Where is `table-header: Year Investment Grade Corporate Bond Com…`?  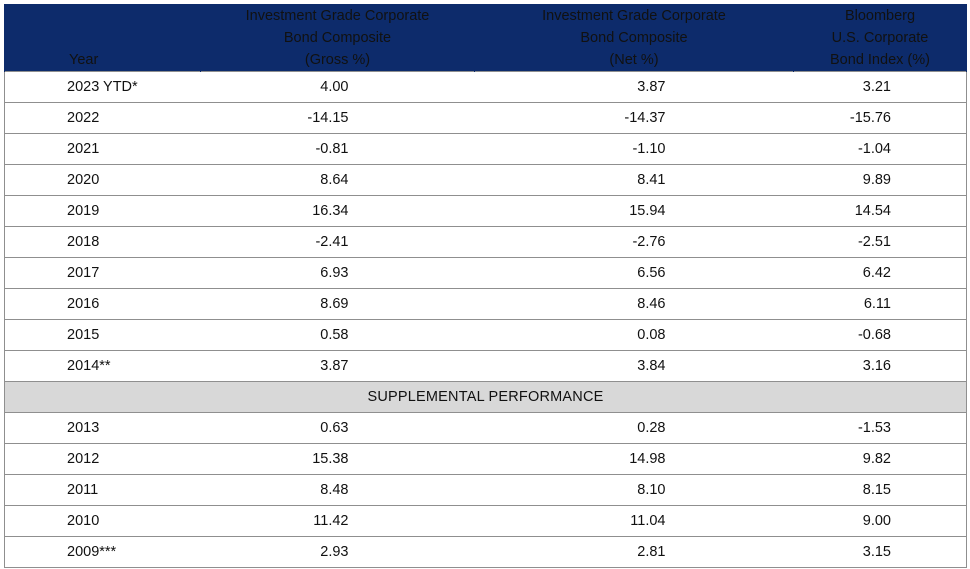
table-header: Year Investment Grade Corporate Bond Com… is located at coordinates (485, 37).